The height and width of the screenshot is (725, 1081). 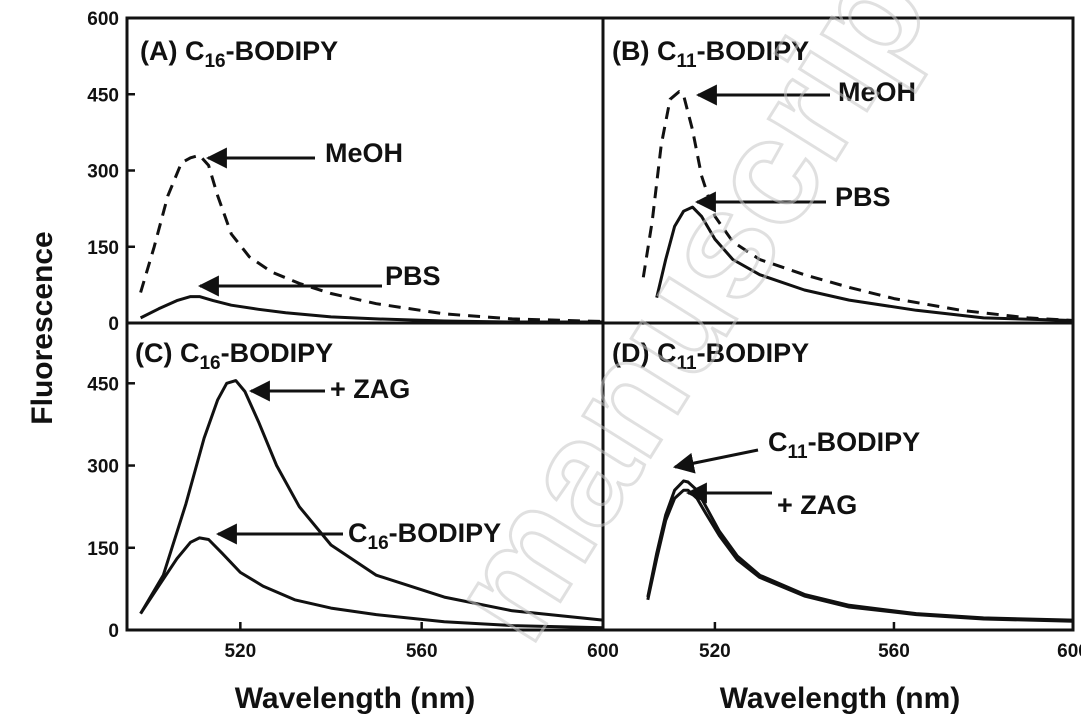 What do you see at coordinates (710, 356) in the screenshot?
I see `panel-title: (D) C11-BODIPY` at bounding box center [710, 356].